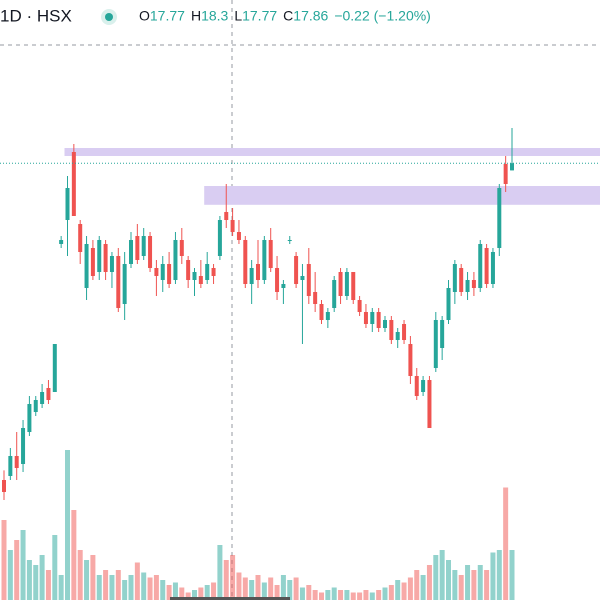 The height and width of the screenshot is (600, 600). What do you see at coordinates (144, 16) in the screenshot?
I see `ohlc-label: O` at bounding box center [144, 16].